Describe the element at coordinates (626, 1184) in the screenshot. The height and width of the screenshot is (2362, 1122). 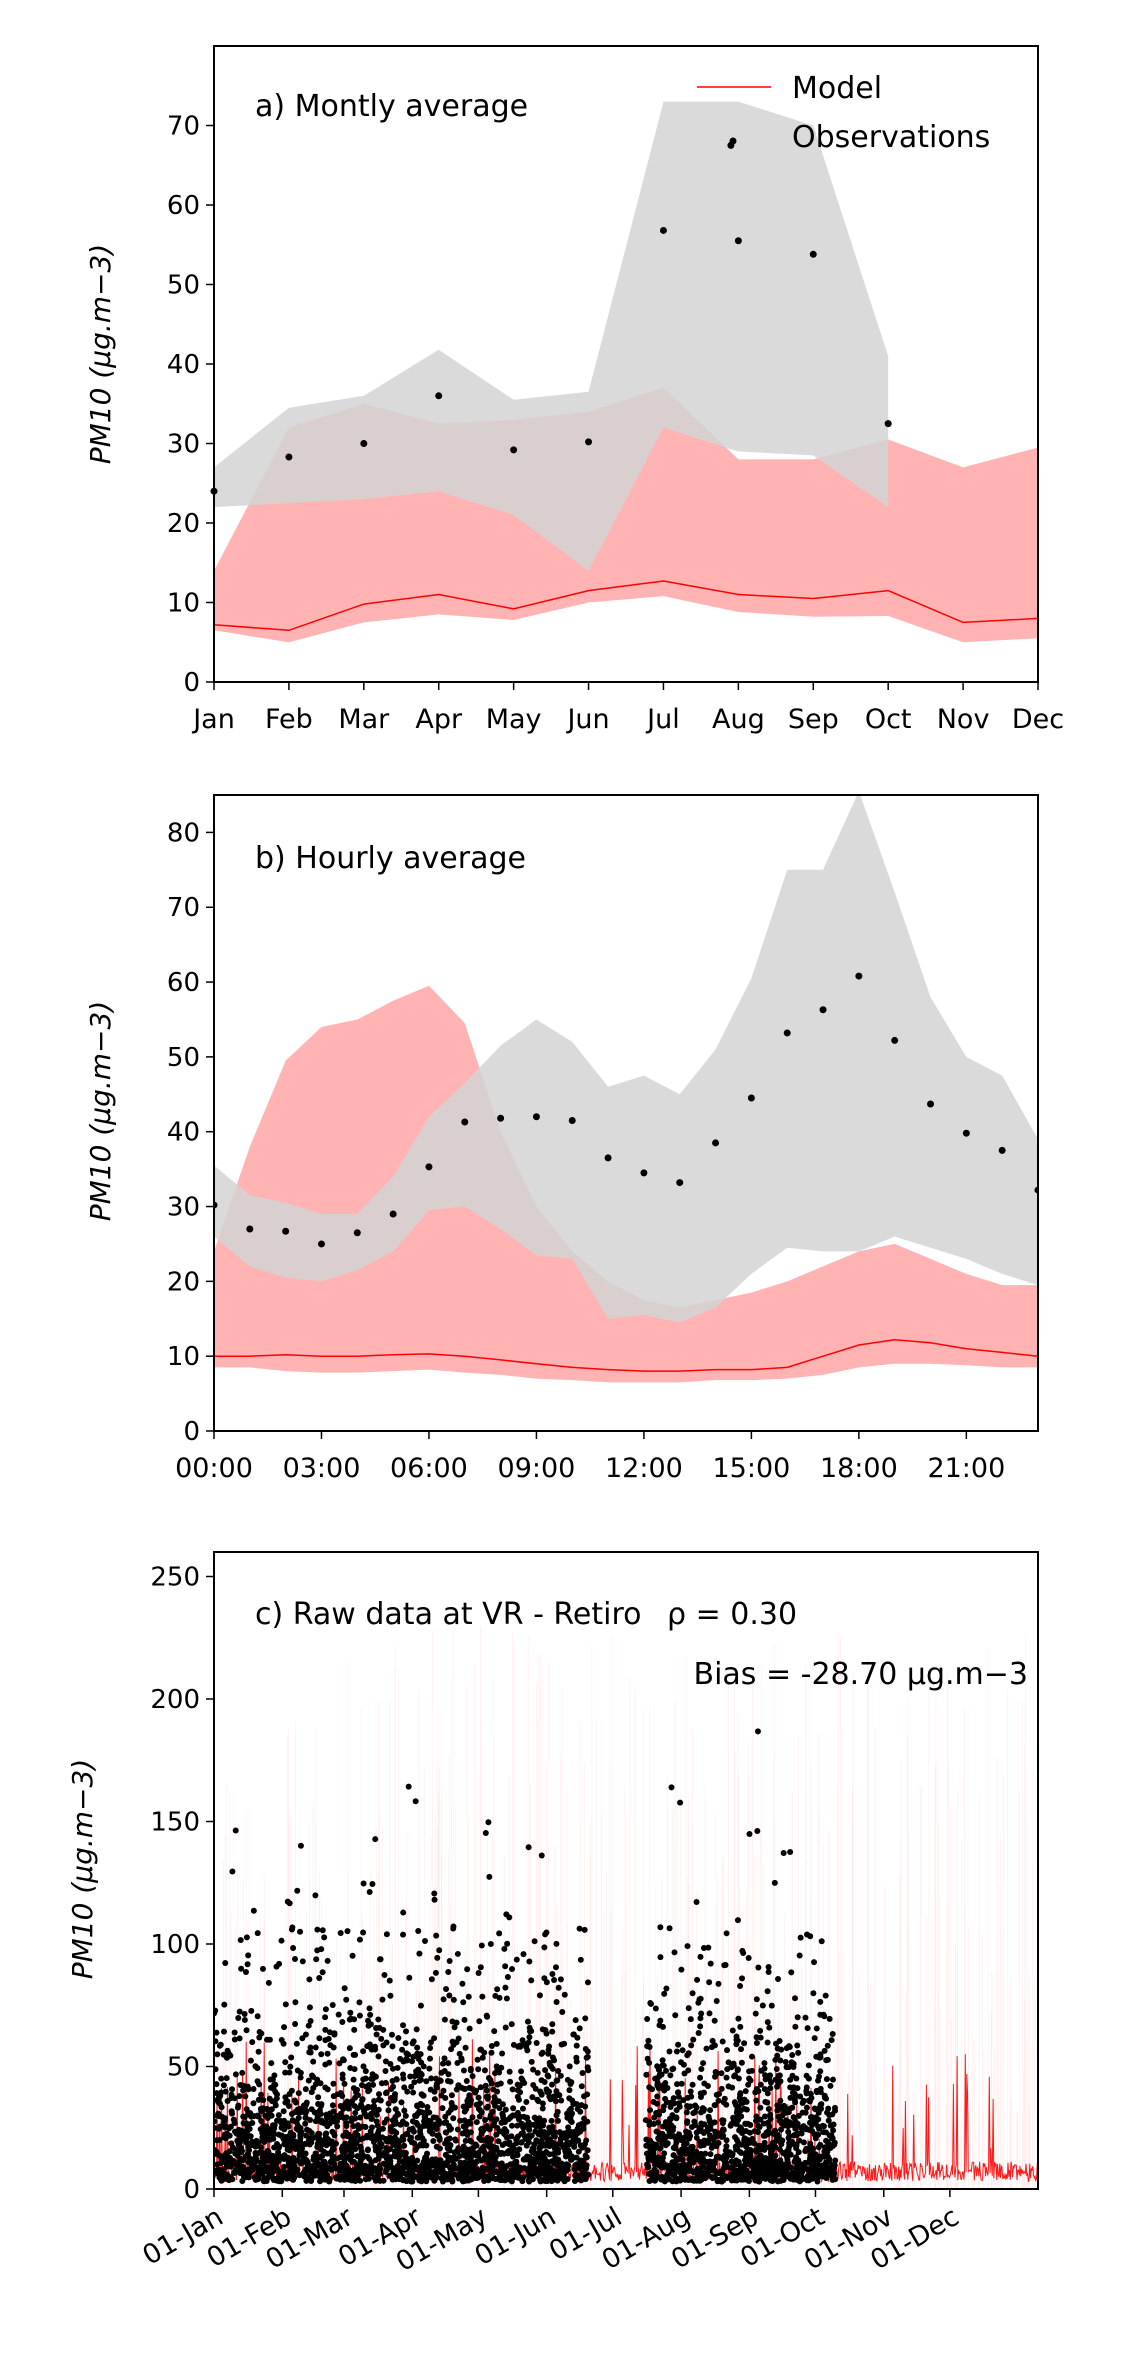
I see `panel-b-model-range-band` at that location.